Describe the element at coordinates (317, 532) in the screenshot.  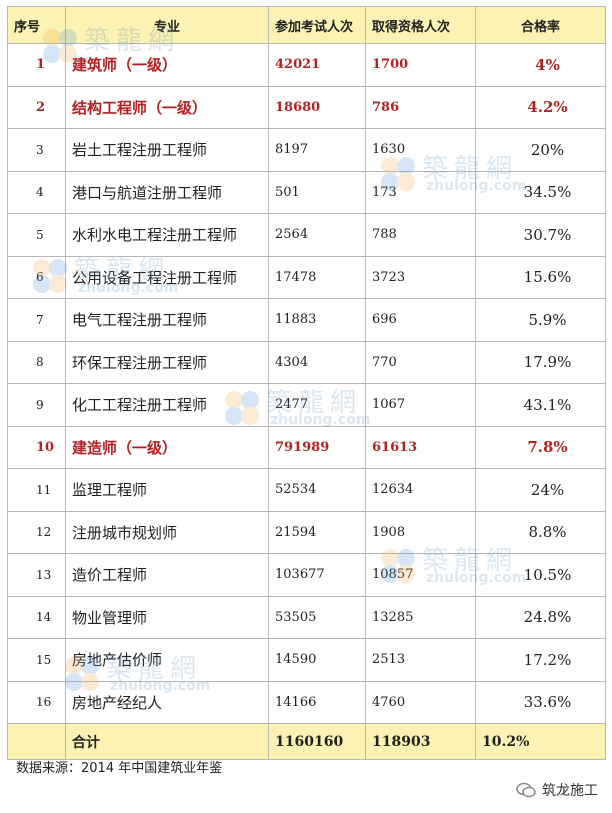
I see `row-exam-count: 21594` at that location.